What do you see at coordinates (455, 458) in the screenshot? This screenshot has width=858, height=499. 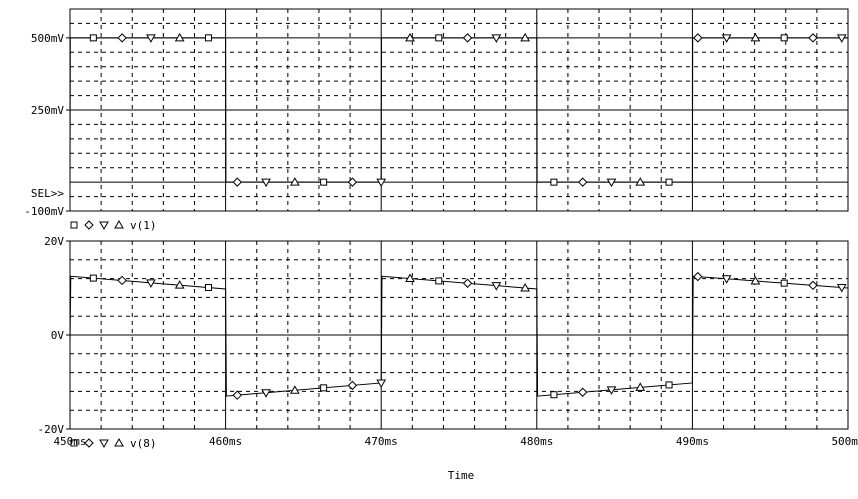 I see `x-axis: 450ms 460ms 470ms 480ms 490ms 500ms Time` at bounding box center [455, 458].